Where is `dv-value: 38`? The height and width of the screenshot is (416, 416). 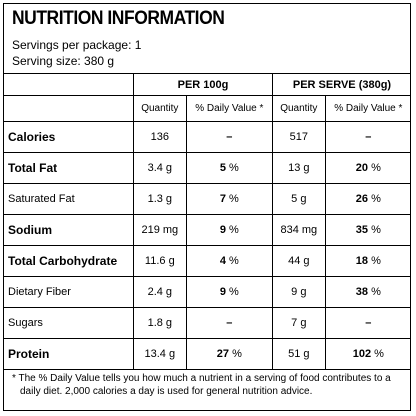 dv-value: 38 is located at coordinates (362, 292).